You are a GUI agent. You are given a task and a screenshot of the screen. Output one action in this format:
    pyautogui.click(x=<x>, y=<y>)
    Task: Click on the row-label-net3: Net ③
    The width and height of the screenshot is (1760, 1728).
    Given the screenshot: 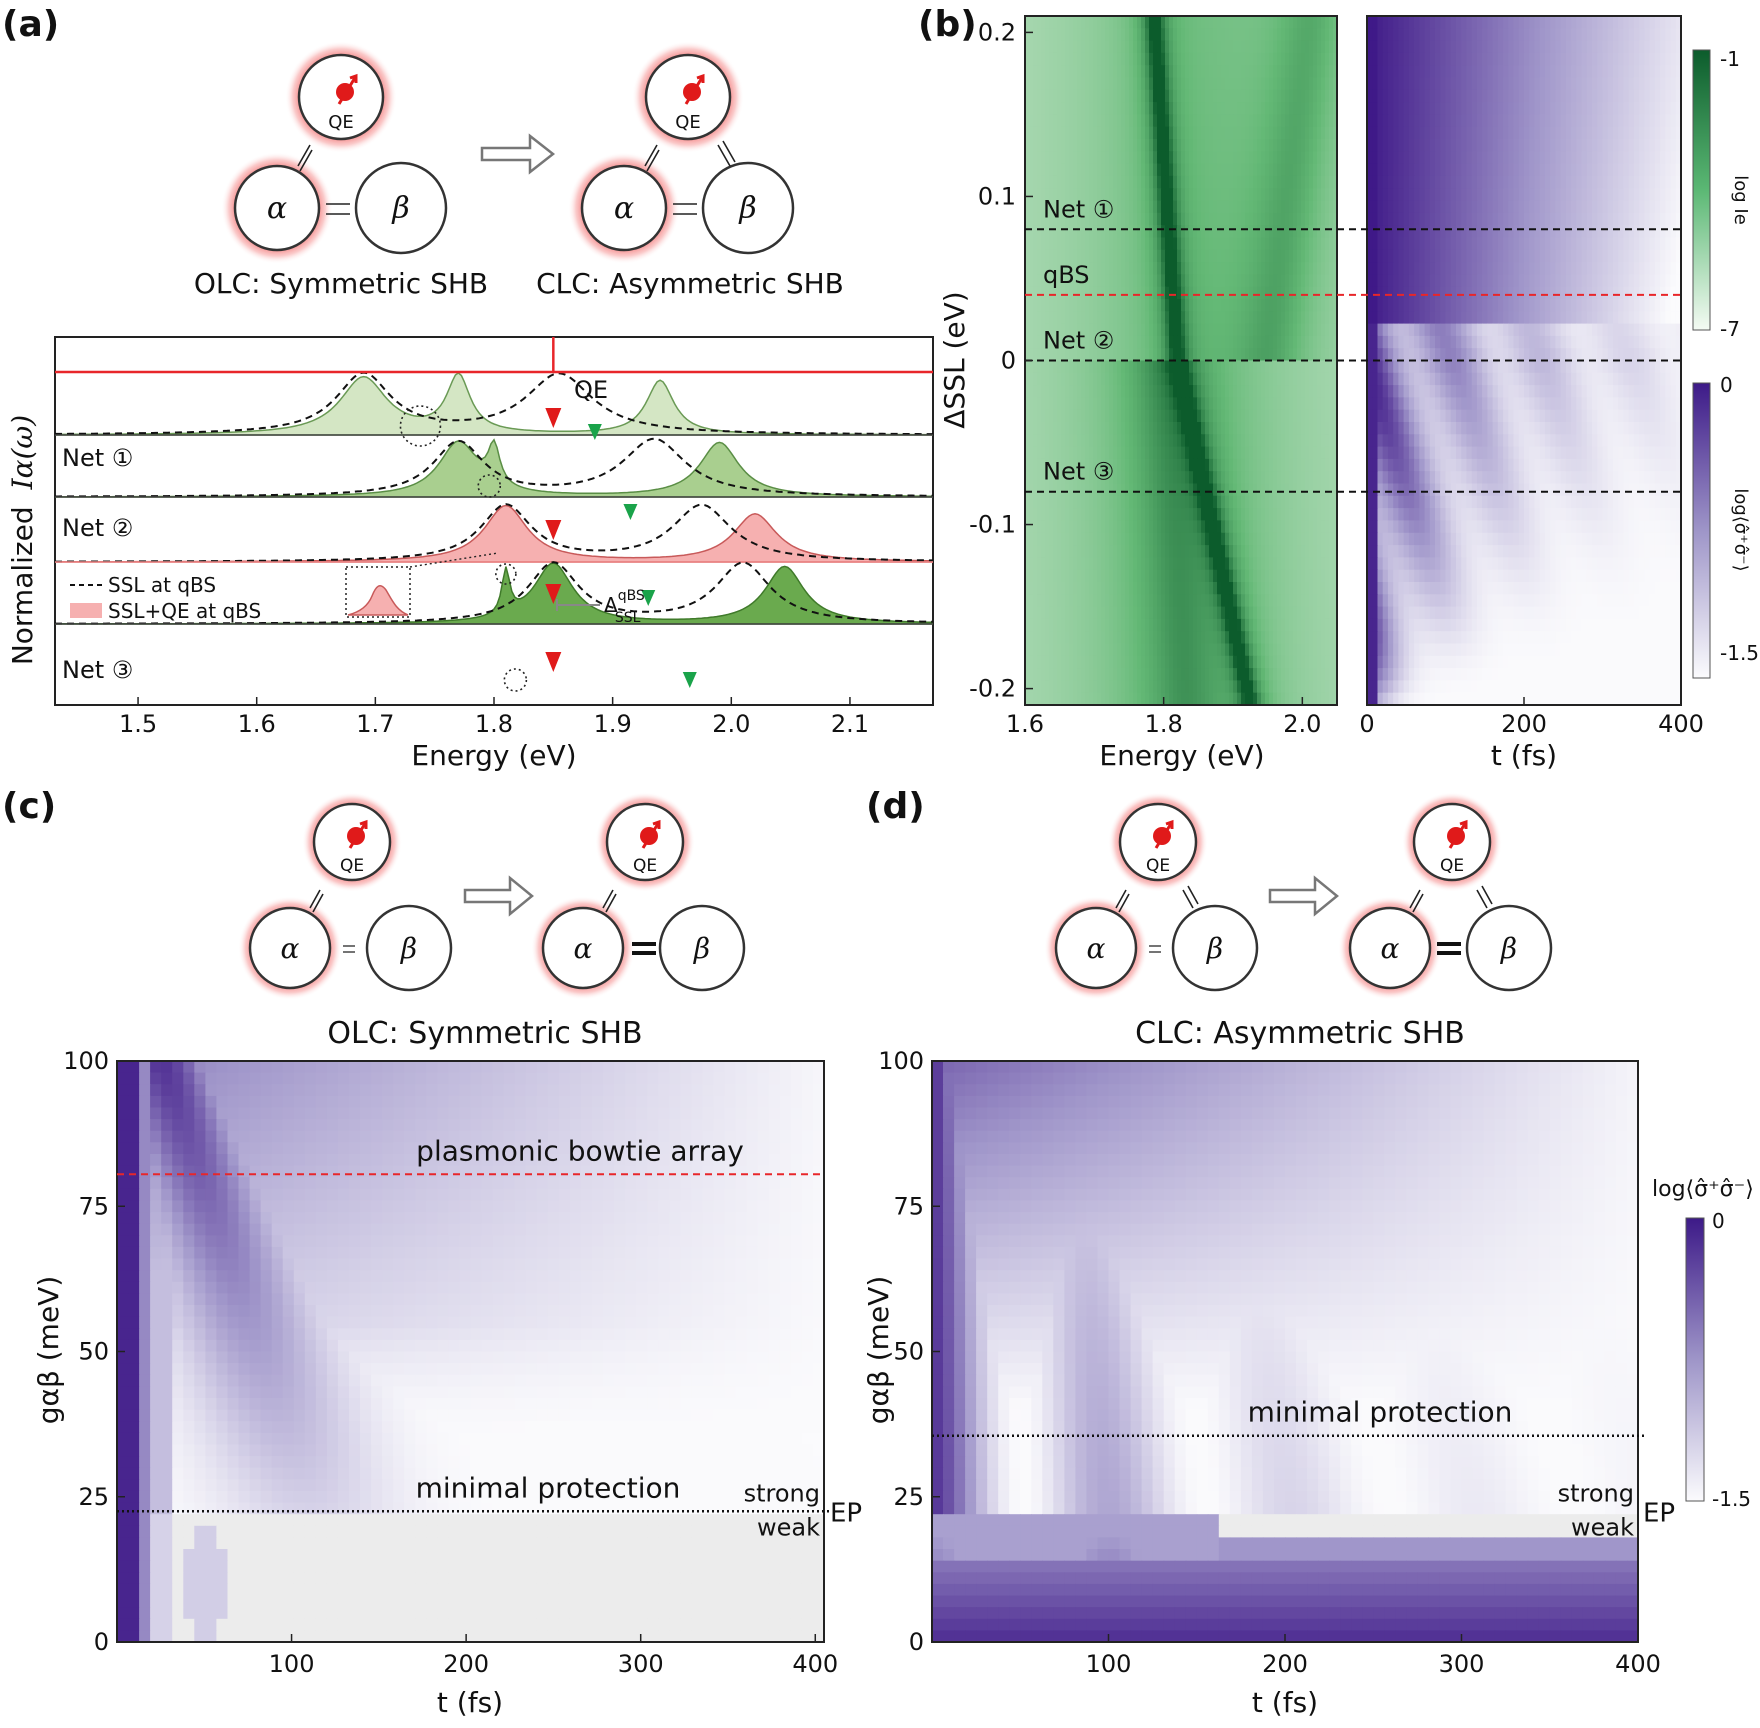 What is the action you would take?
    pyautogui.click(x=97, y=670)
    